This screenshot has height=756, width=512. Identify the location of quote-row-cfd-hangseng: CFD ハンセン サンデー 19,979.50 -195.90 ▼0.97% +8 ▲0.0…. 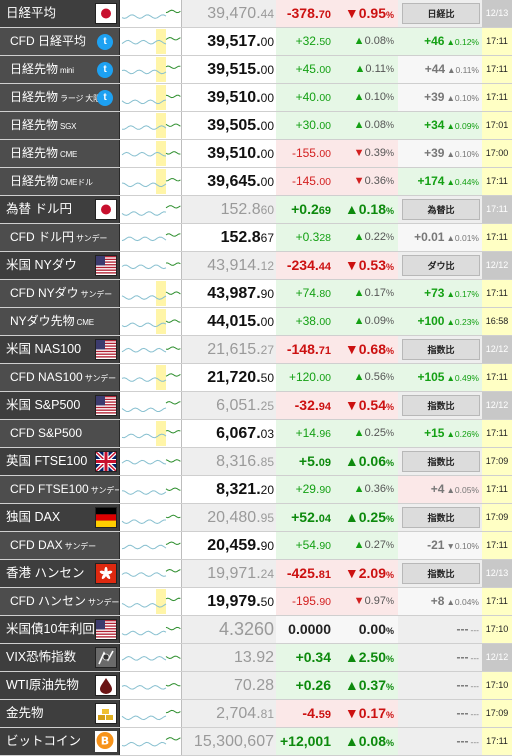
(256, 602).